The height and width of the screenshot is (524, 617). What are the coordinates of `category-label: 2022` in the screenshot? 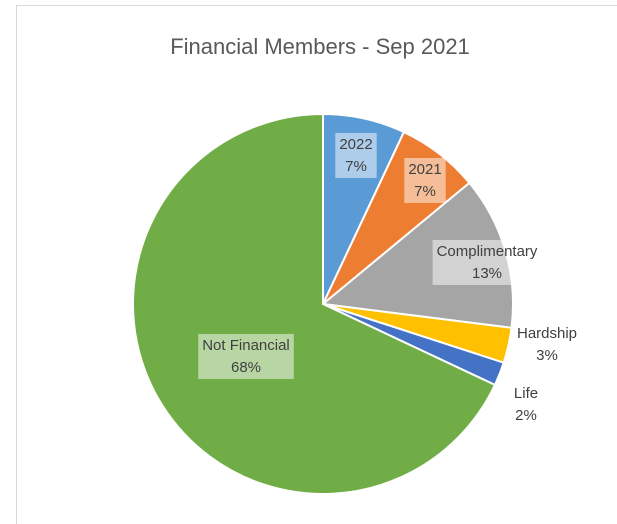 It's located at (355, 144).